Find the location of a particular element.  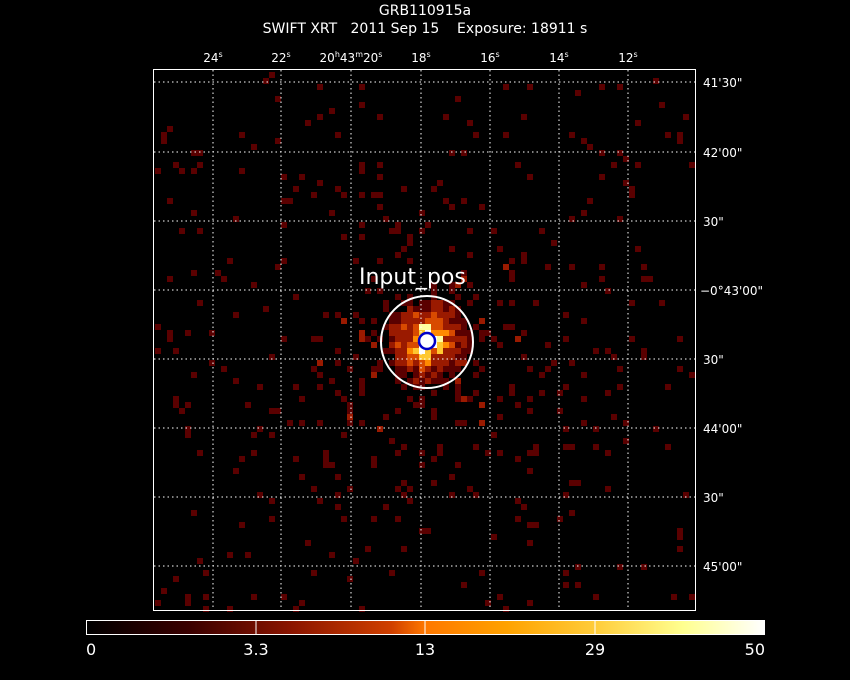

dec-tick-label: 30" is located at coordinates (713, 360).